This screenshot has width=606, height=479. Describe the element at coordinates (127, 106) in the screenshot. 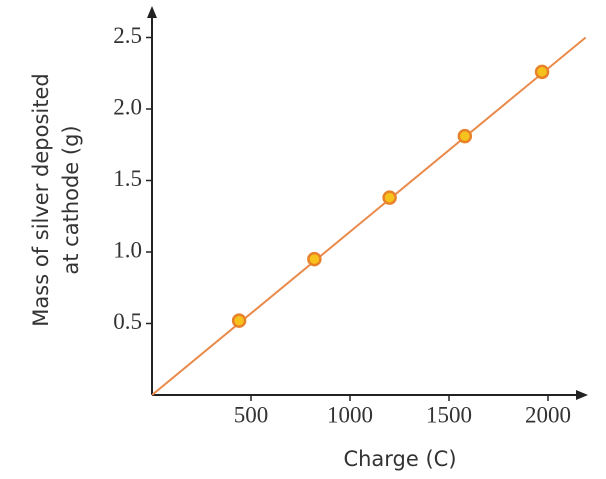

I see `y-tick-label: 2.0` at that location.